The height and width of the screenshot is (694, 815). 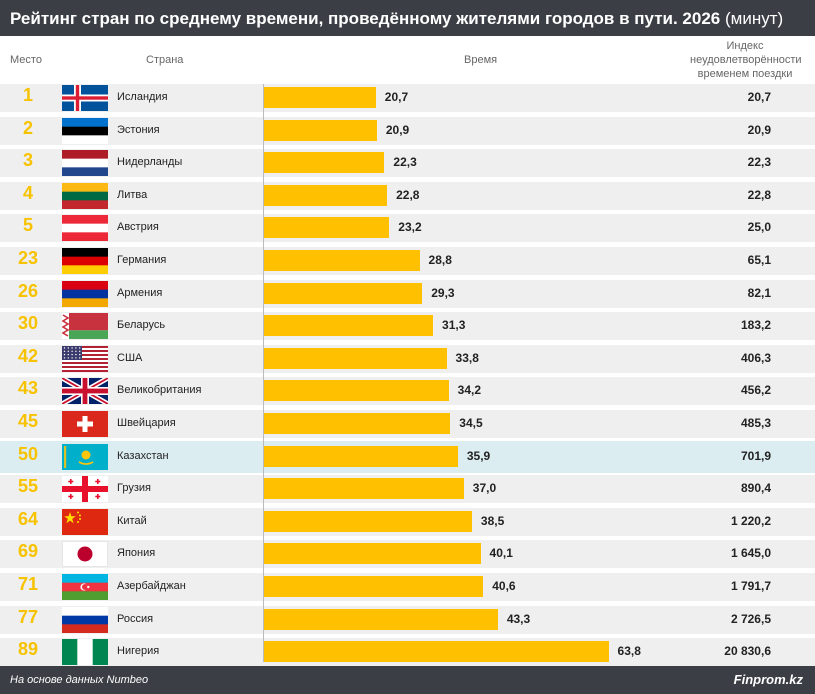 What do you see at coordinates (159, 390) in the screenshot?
I see `country-label: Великобритания` at bounding box center [159, 390].